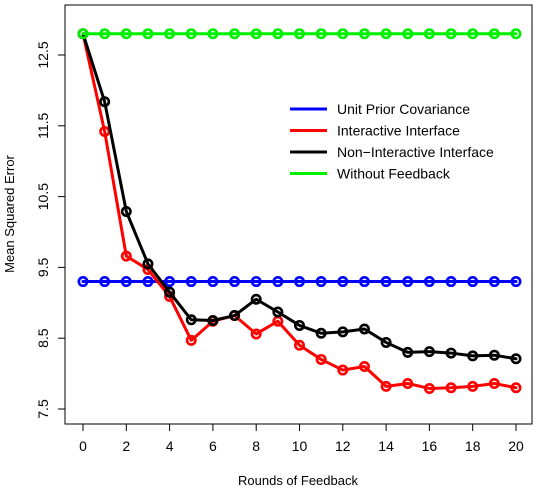  What do you see at coordinates (300, 446) in the screenshot?
I see `x-tick-label: 10` at bounding box center [300, 446].